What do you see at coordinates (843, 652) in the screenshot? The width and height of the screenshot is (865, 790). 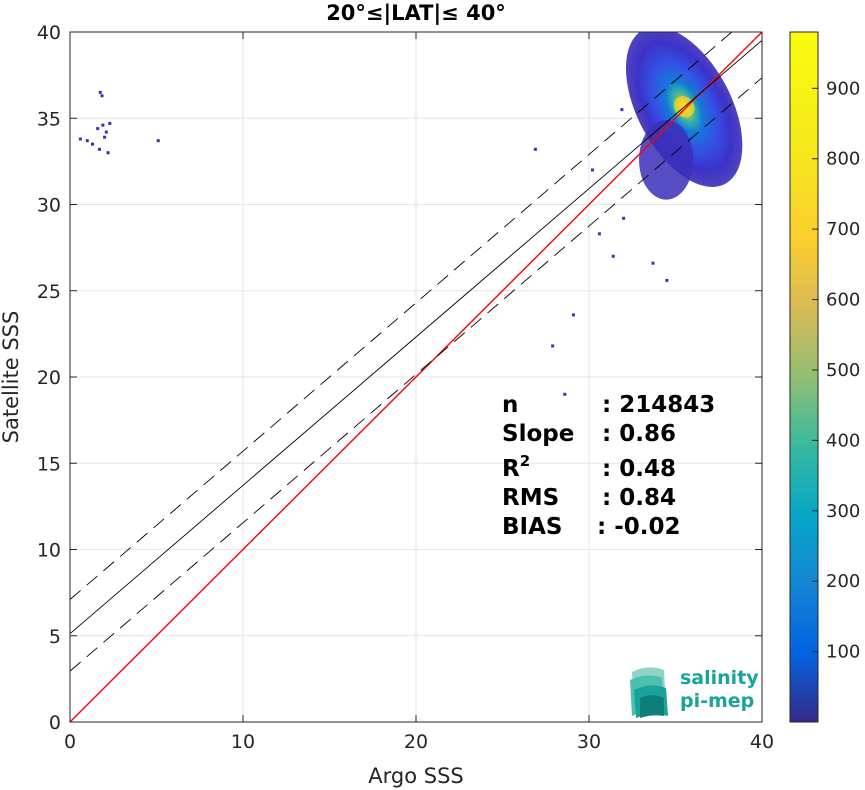 I see `colorbar-tick-label: 100` at bounding box center [843, 652].